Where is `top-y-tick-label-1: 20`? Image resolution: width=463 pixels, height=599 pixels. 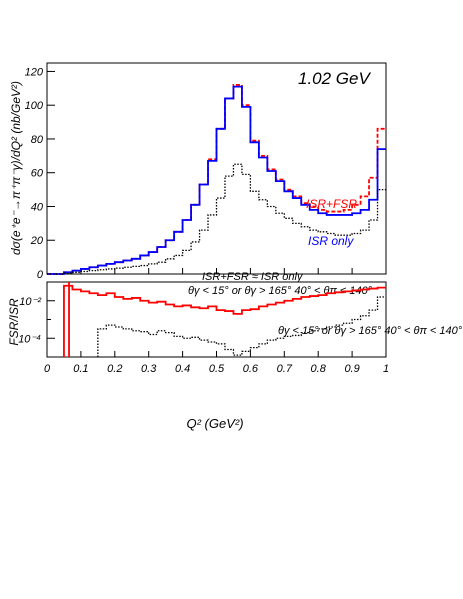 top-y-tick-label-1: 20 is located at coordinates (37, 241).